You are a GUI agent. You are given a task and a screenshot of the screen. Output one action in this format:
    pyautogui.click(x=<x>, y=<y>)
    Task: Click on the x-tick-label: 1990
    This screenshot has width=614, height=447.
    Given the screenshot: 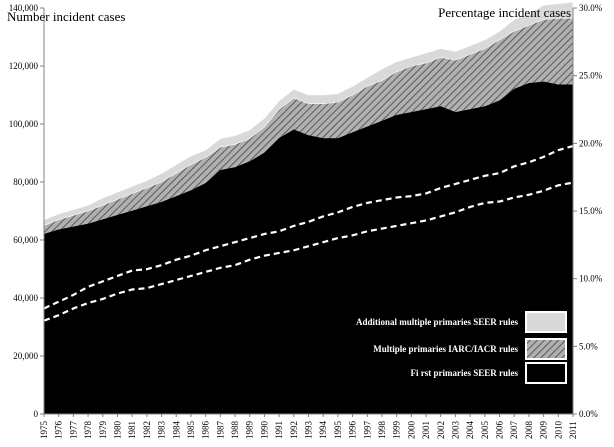 What is the action you would take?
    pyautogui.click(x=264, y=430)
    